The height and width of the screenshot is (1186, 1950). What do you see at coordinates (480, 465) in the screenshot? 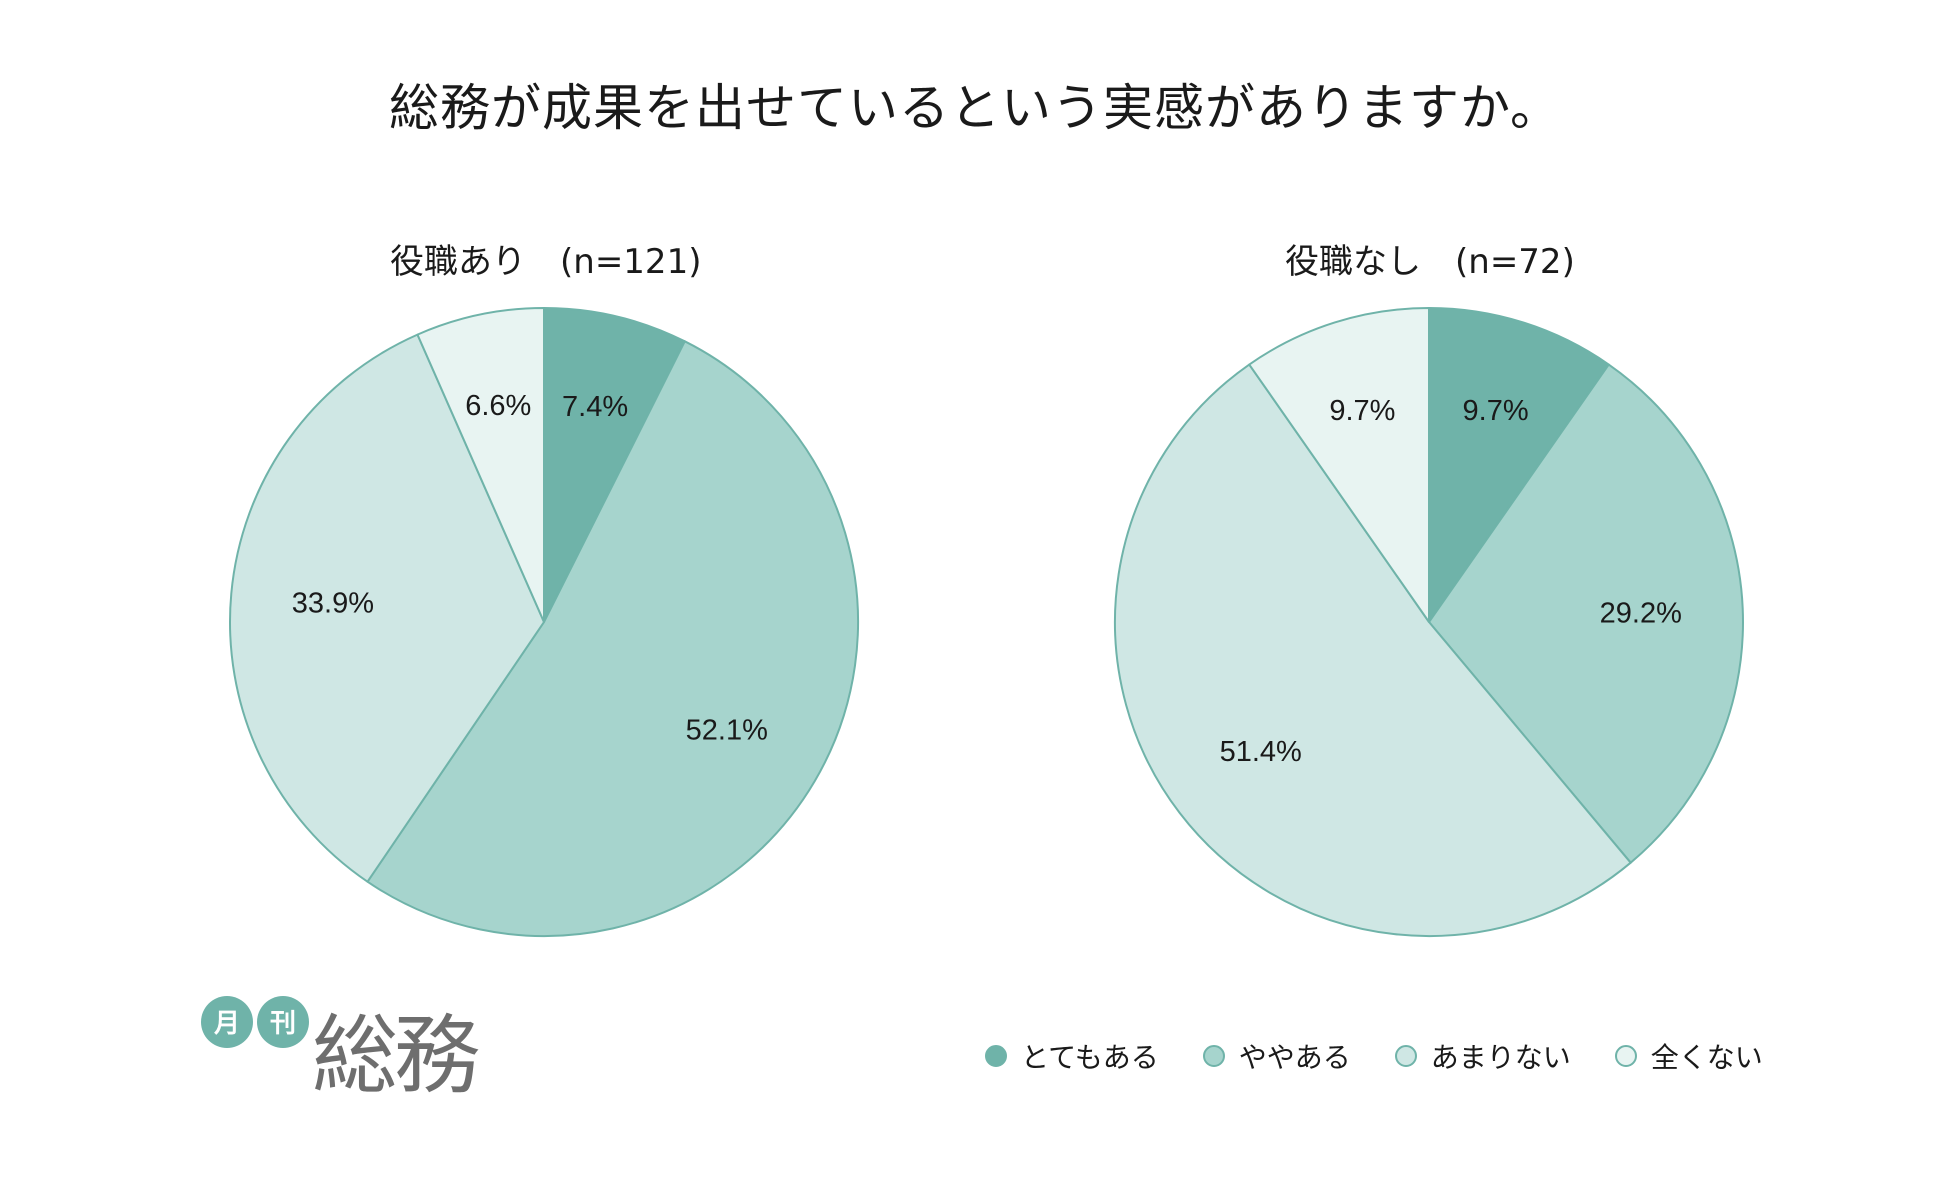
I see `pie-slice-managers-not-at-all` at bounding box center [480, 465].